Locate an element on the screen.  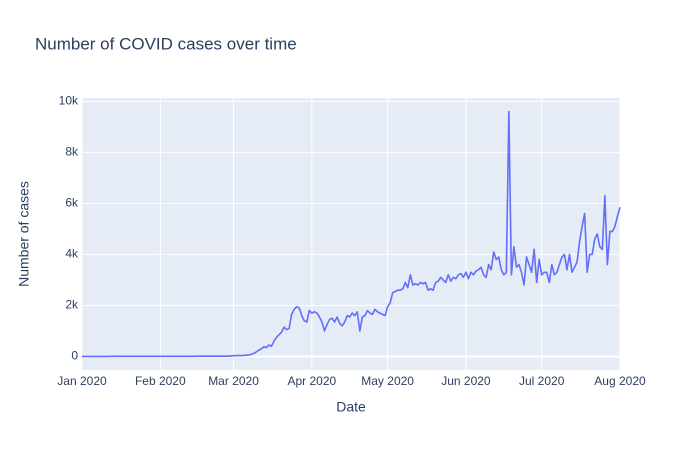
y-tick-label: 8k is located at coordinates (72, 152).